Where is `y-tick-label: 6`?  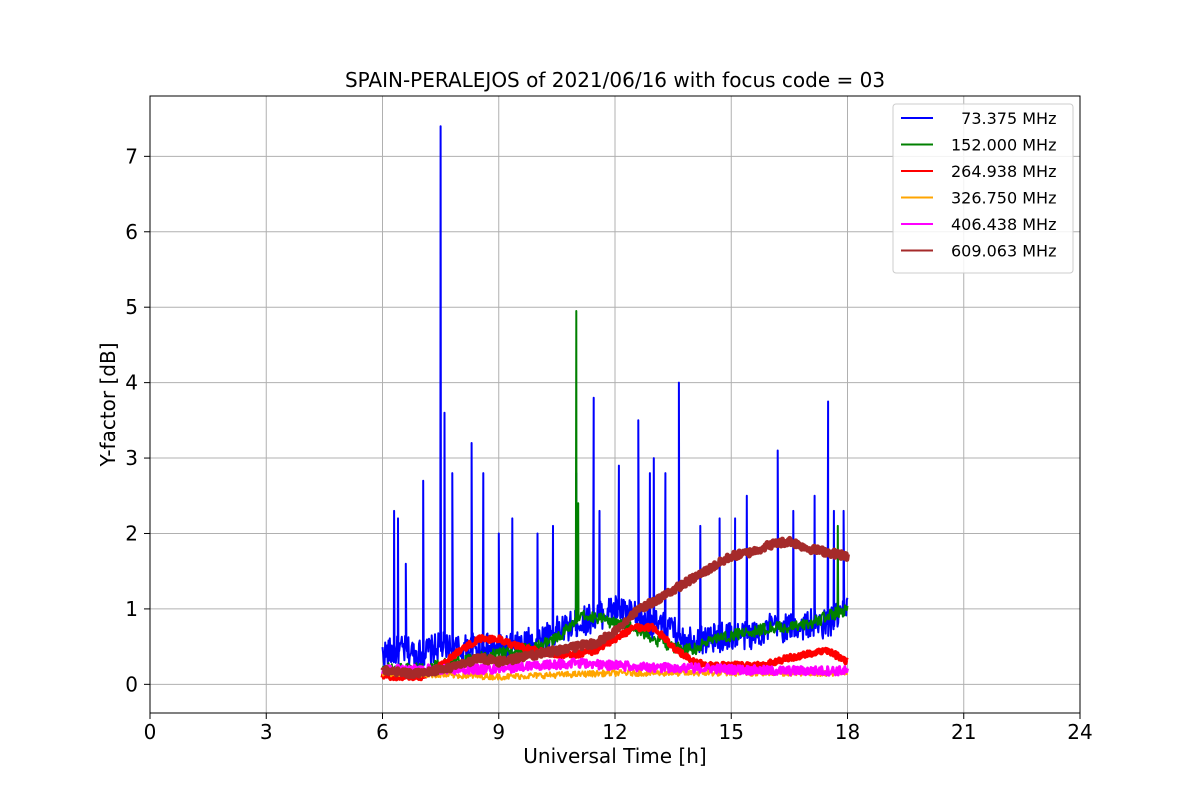
y-tick-label: 6 is located at coordinates (131, 232).